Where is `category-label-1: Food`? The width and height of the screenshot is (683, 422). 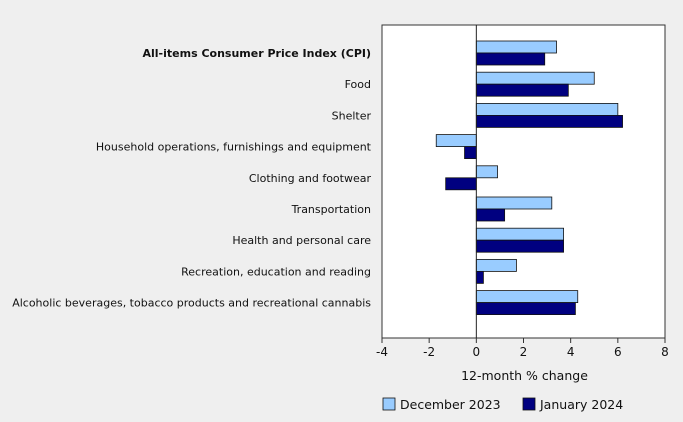 category-label-1: Food is located at coordinates (358, 84).